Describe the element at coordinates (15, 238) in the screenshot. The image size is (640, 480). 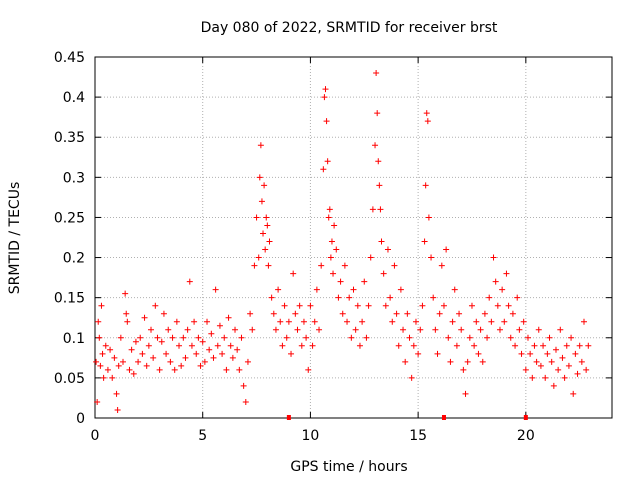
I see `y-axis-label: SRMTID / TECUs` at that location.